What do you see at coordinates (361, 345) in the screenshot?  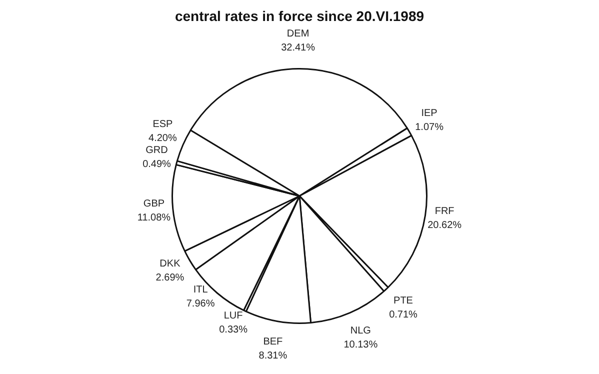 I see `data-label: 10.13%` at bounding box center [361, 345].